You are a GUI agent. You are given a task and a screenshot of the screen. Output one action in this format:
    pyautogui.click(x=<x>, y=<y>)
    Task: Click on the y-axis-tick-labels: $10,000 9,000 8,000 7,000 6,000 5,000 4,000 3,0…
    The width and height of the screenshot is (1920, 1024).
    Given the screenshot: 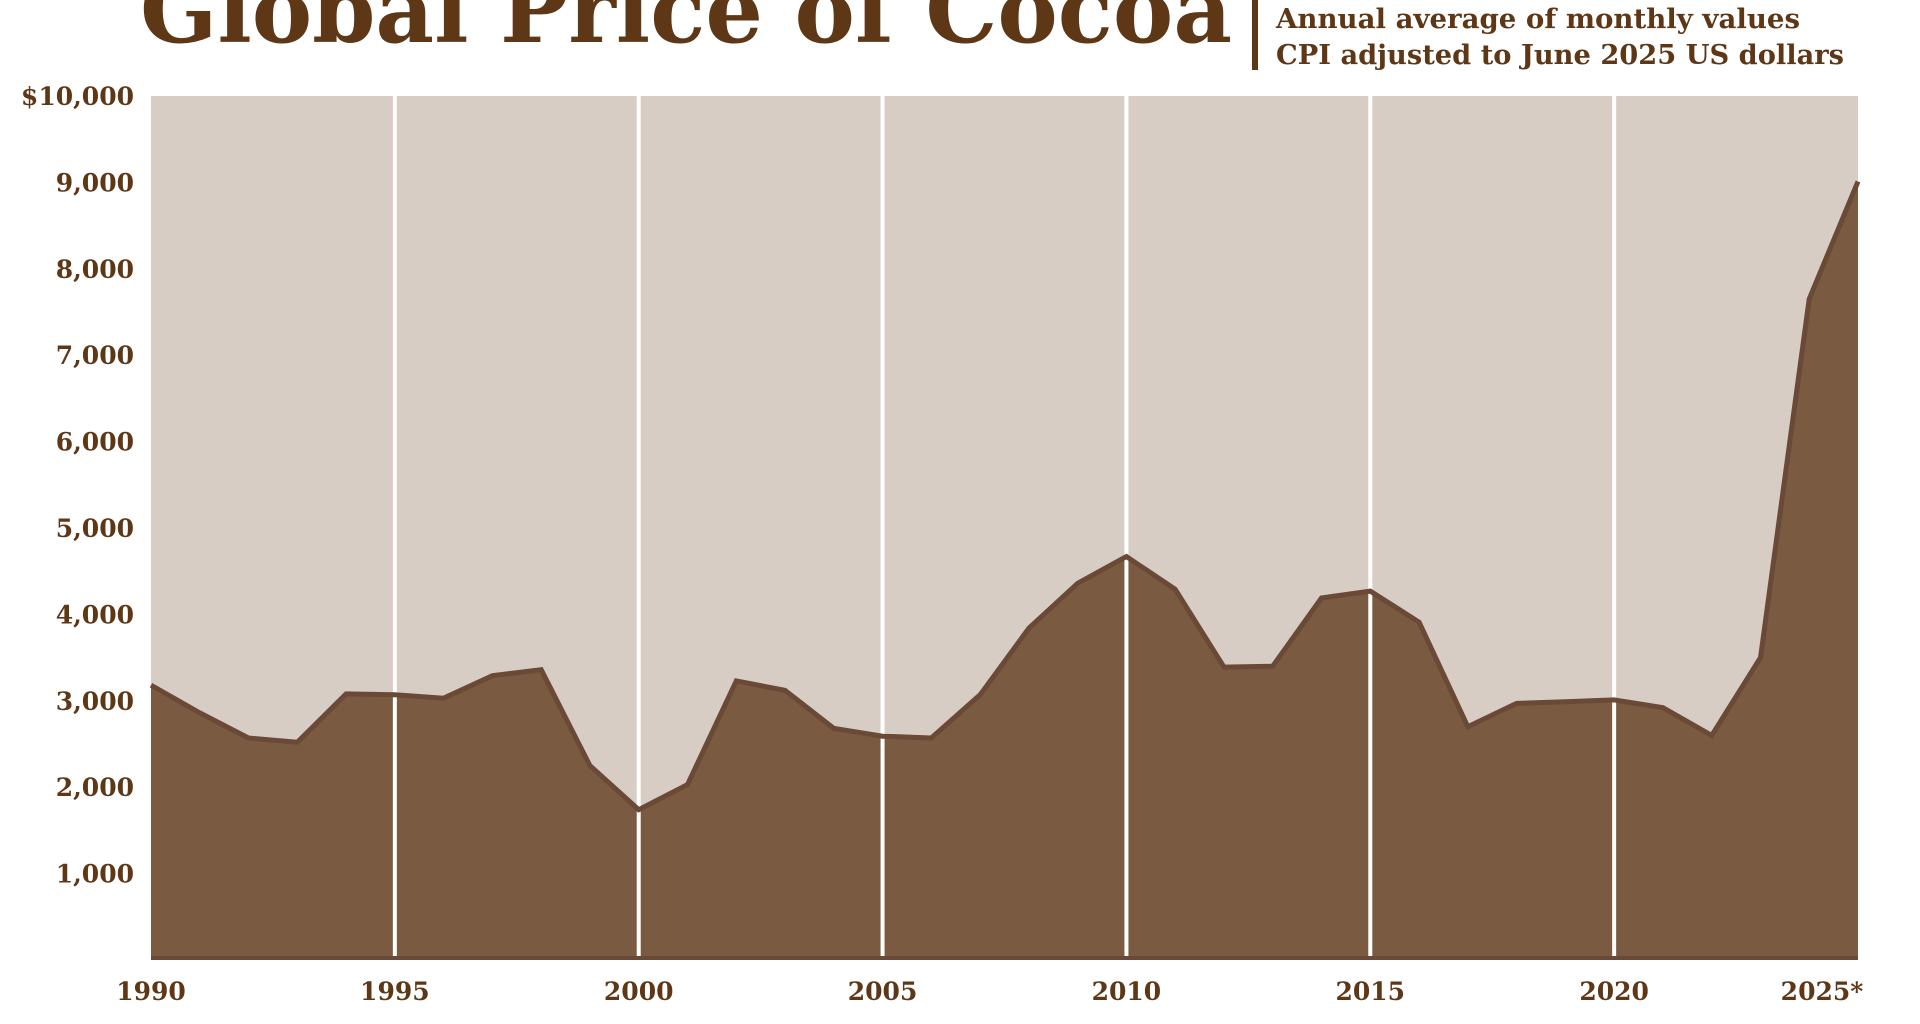 What is the action you would take?
    pyautogui.click(x=77, y=485)
    